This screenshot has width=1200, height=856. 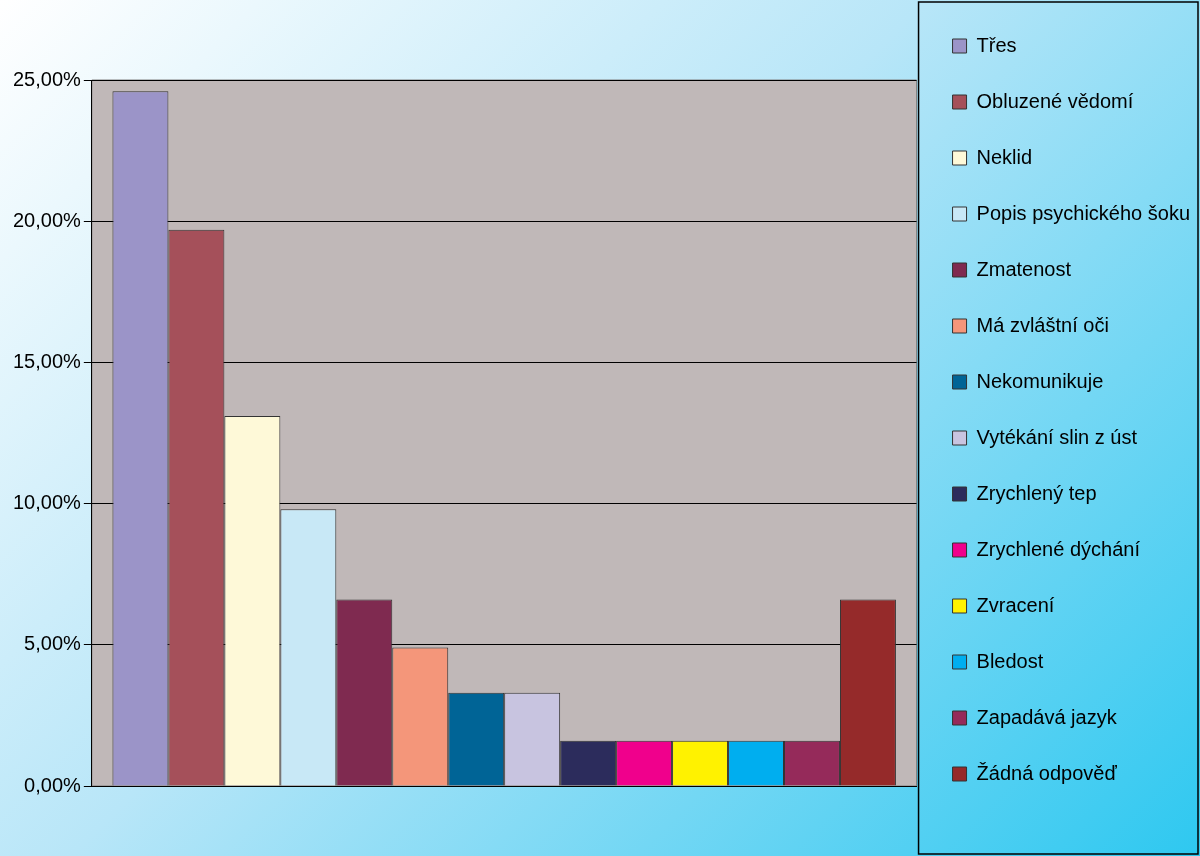 I want to click on legend-label: Obluzené vědomí, so click(x=1055, y=100).